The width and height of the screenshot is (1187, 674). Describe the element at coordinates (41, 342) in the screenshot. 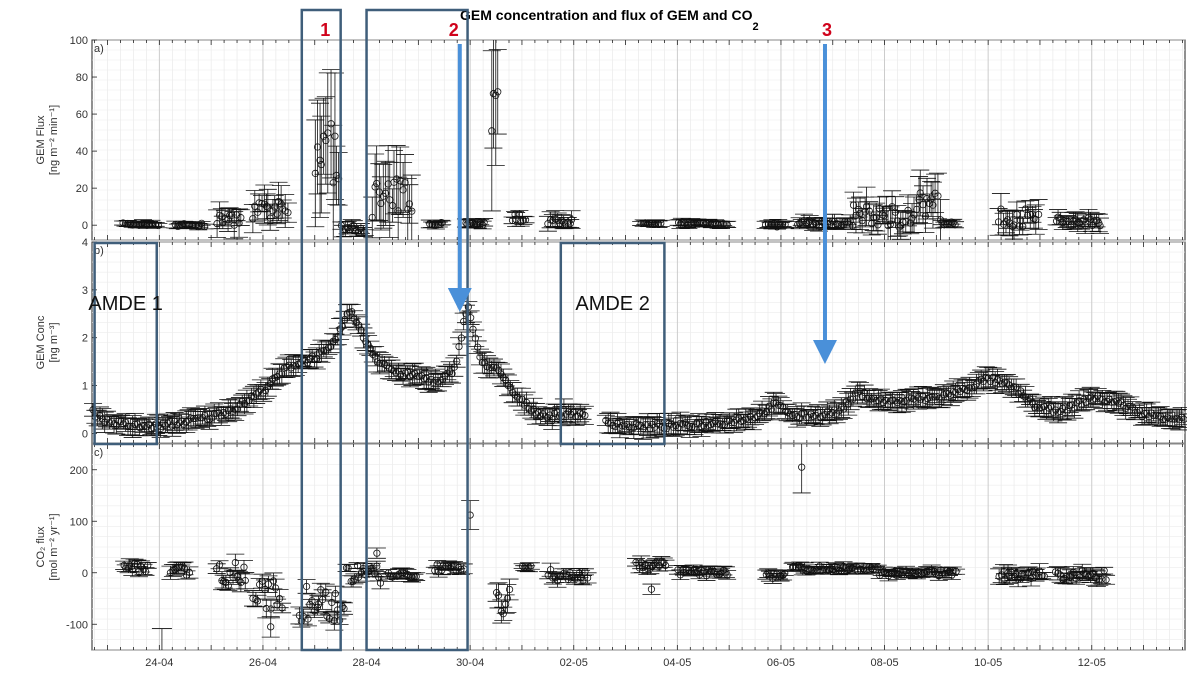

I see `y-axis-label: GEM Conc` at that location.